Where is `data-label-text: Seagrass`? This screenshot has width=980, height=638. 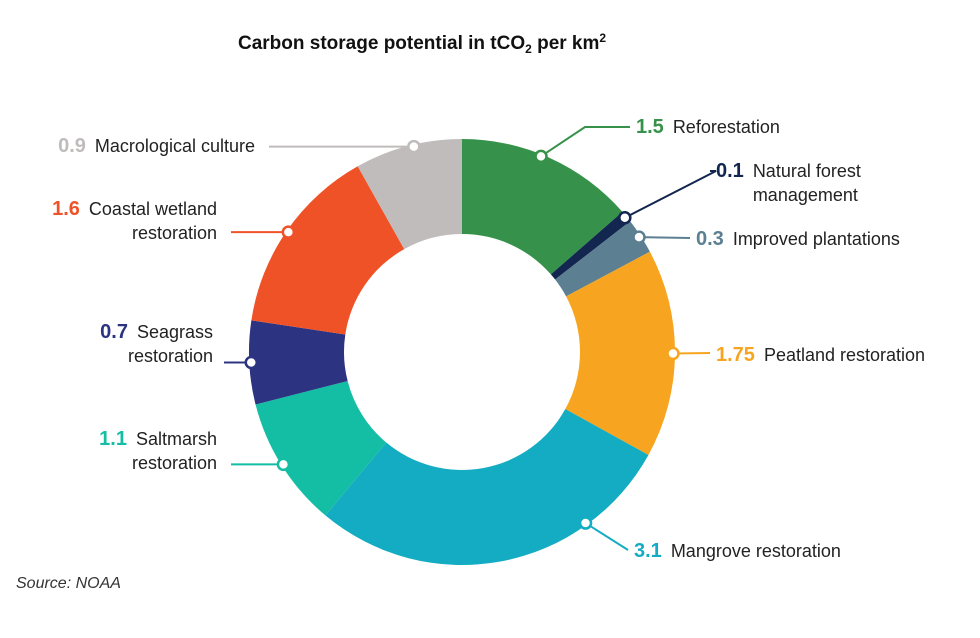 data-label-text: Seagrass is located at coordinates (170, 332).